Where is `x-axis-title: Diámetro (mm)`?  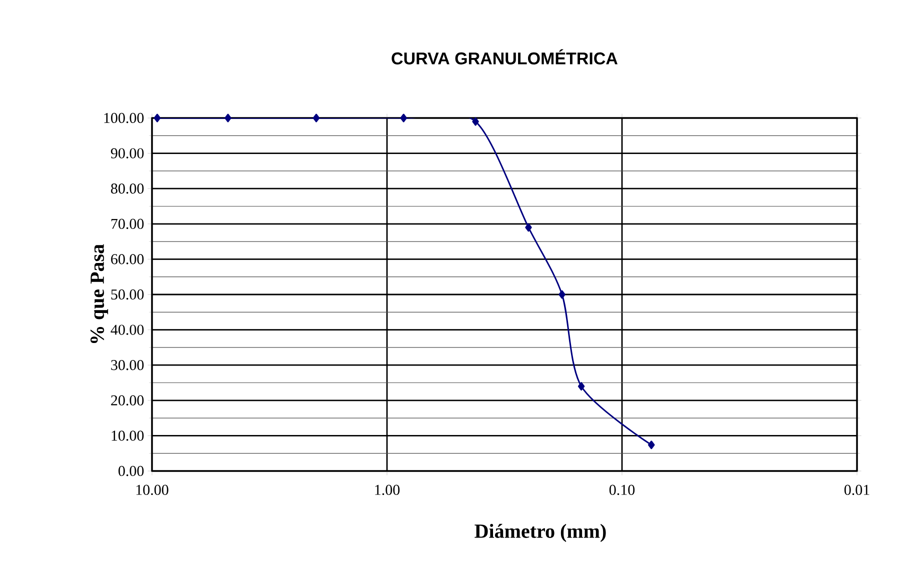
x-axis-title: Diámetro (mm) is located at coordinates (540, 533).